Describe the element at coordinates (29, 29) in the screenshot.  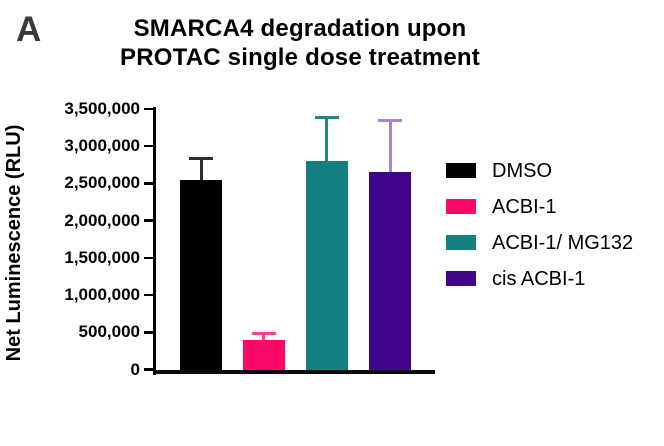
I see `panel-label: A` at that location.